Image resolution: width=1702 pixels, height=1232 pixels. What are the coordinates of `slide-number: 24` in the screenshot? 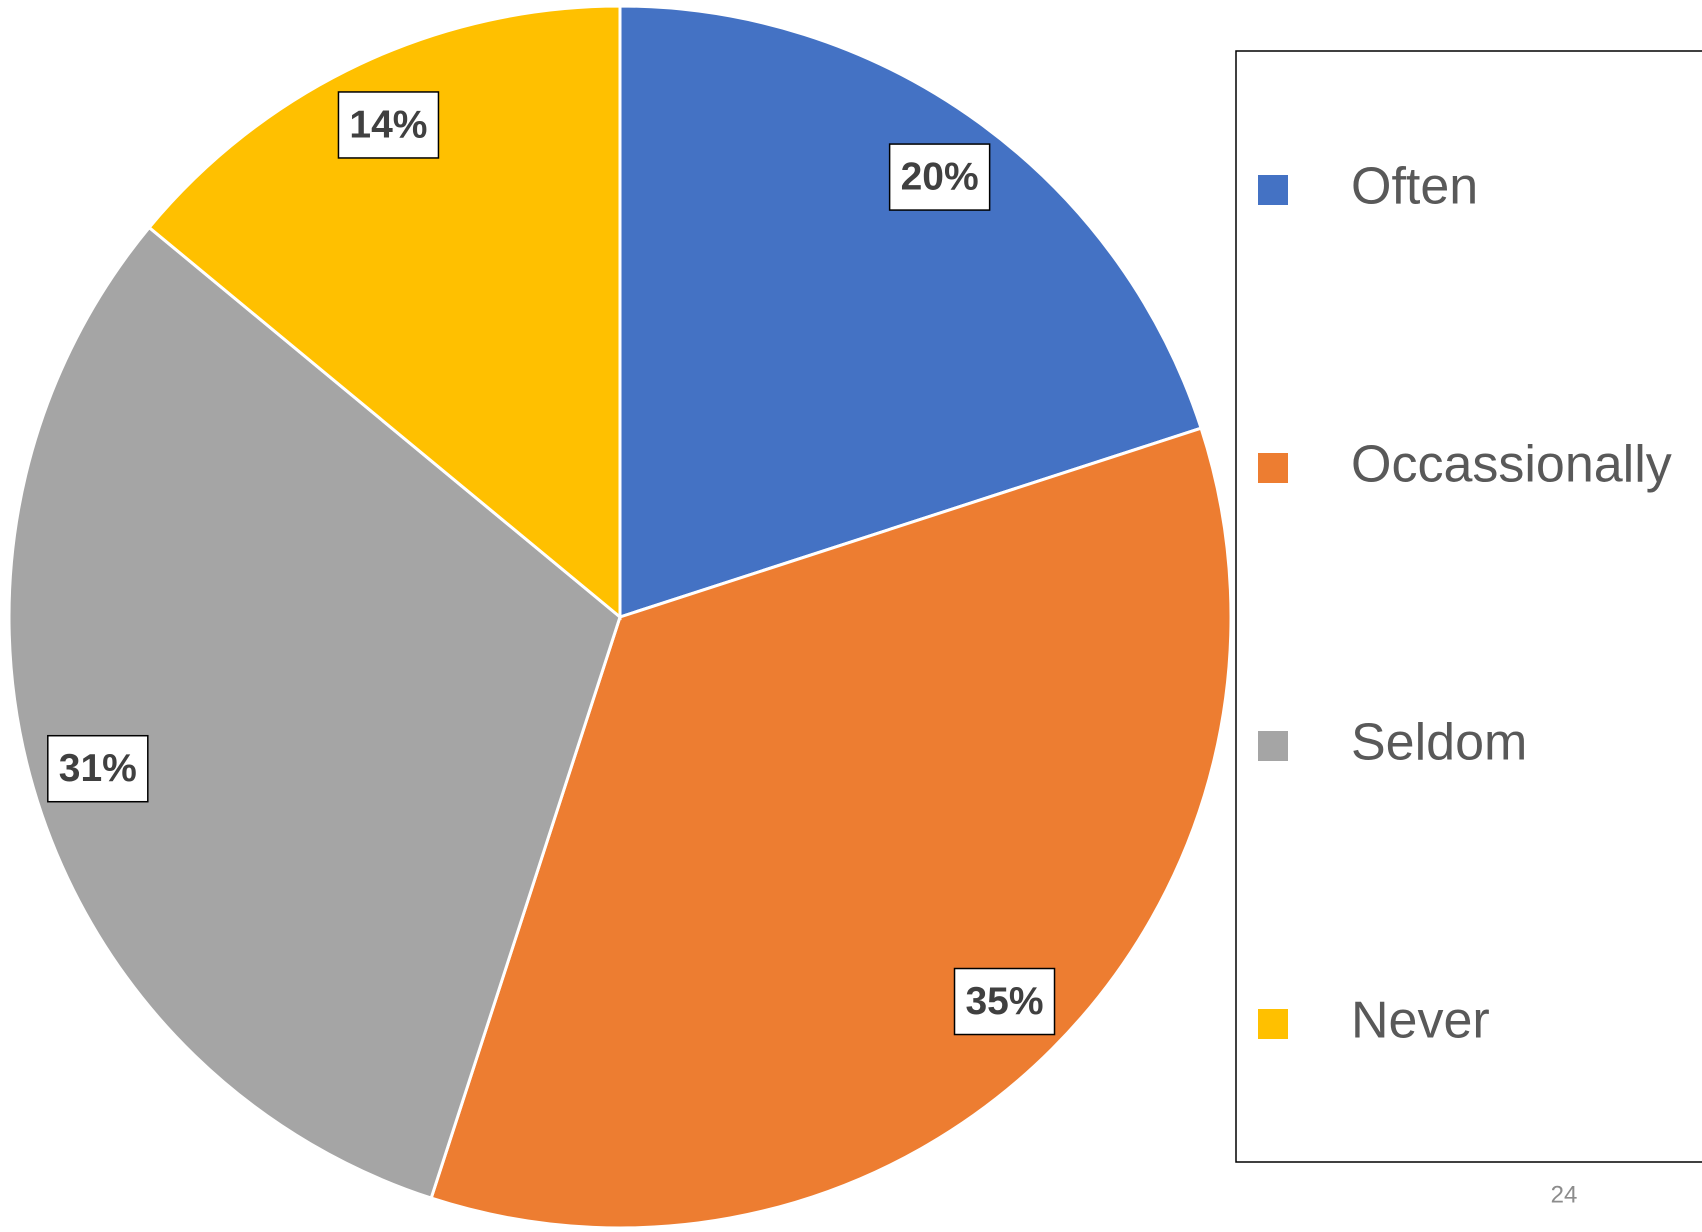 It's located at (1564, 1194).